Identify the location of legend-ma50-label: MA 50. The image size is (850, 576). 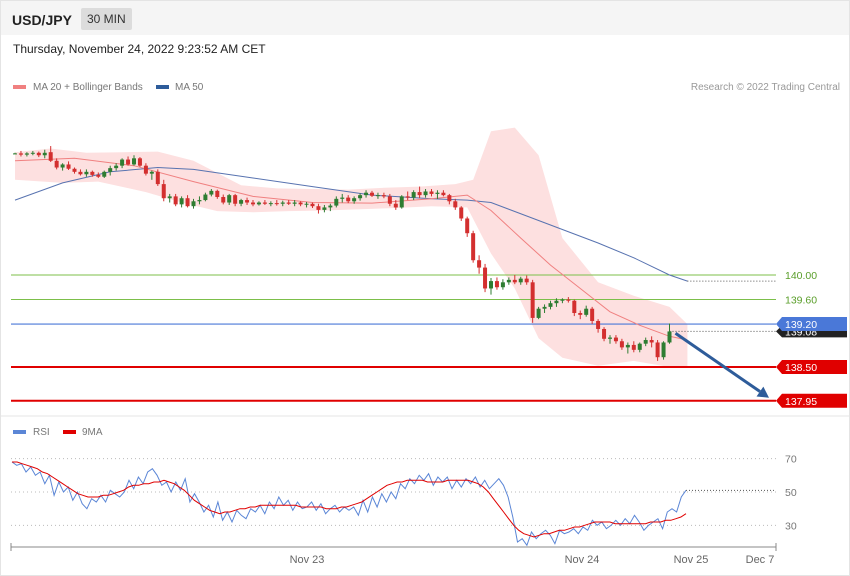
(189, 87).